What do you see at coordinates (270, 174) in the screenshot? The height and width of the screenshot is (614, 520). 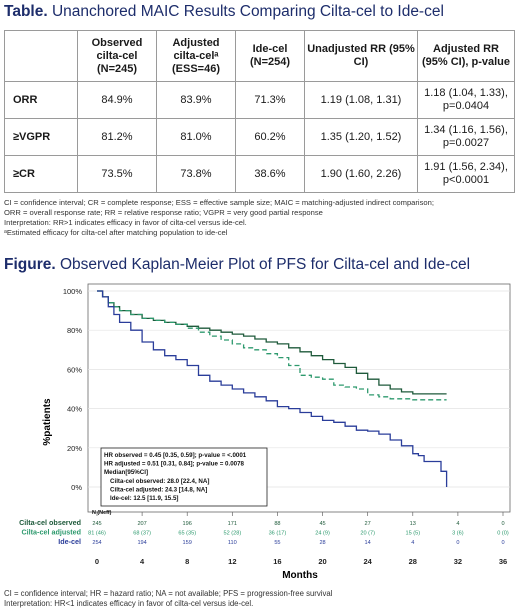 I see `table-cell: 38.6%` at bounding box center [270, 174].